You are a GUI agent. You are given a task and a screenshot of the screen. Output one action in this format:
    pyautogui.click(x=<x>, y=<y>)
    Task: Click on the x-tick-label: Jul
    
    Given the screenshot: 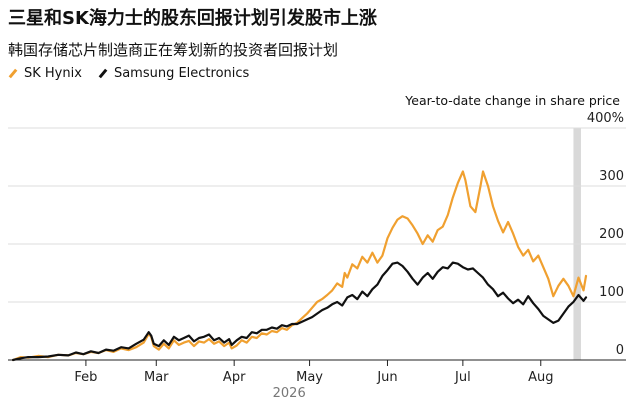 What is the action you would take?
    pyautogui.click(x=462, y=377)
    